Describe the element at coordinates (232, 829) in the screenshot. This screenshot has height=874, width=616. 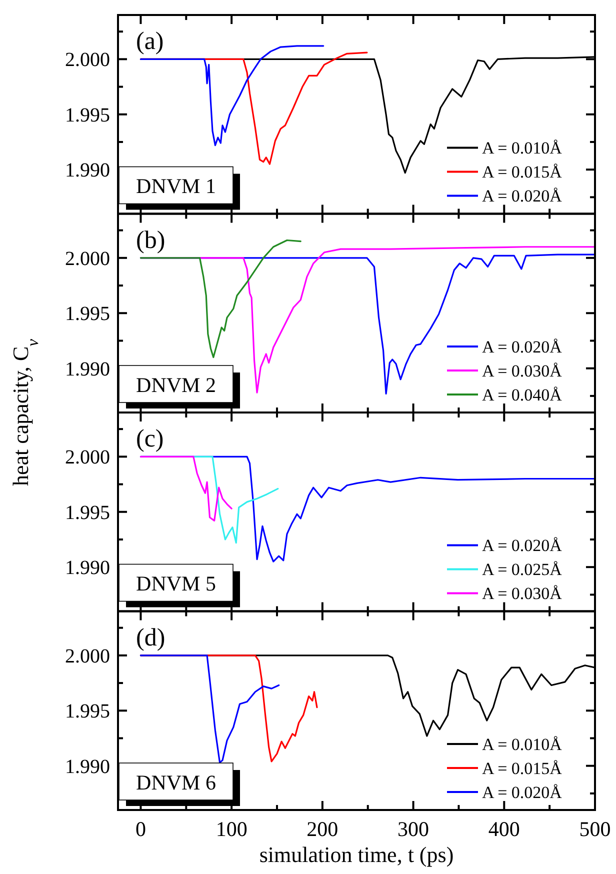
I see `x-tick-label: 100` at that location.